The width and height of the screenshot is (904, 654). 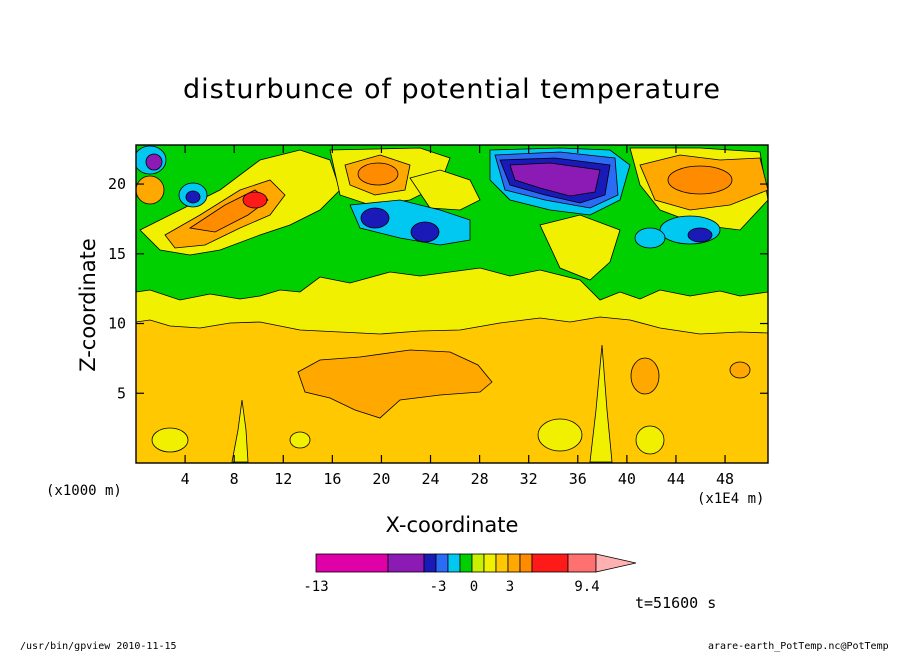 I want to click on x-tick-label: 4, so click(x=185, y=479).